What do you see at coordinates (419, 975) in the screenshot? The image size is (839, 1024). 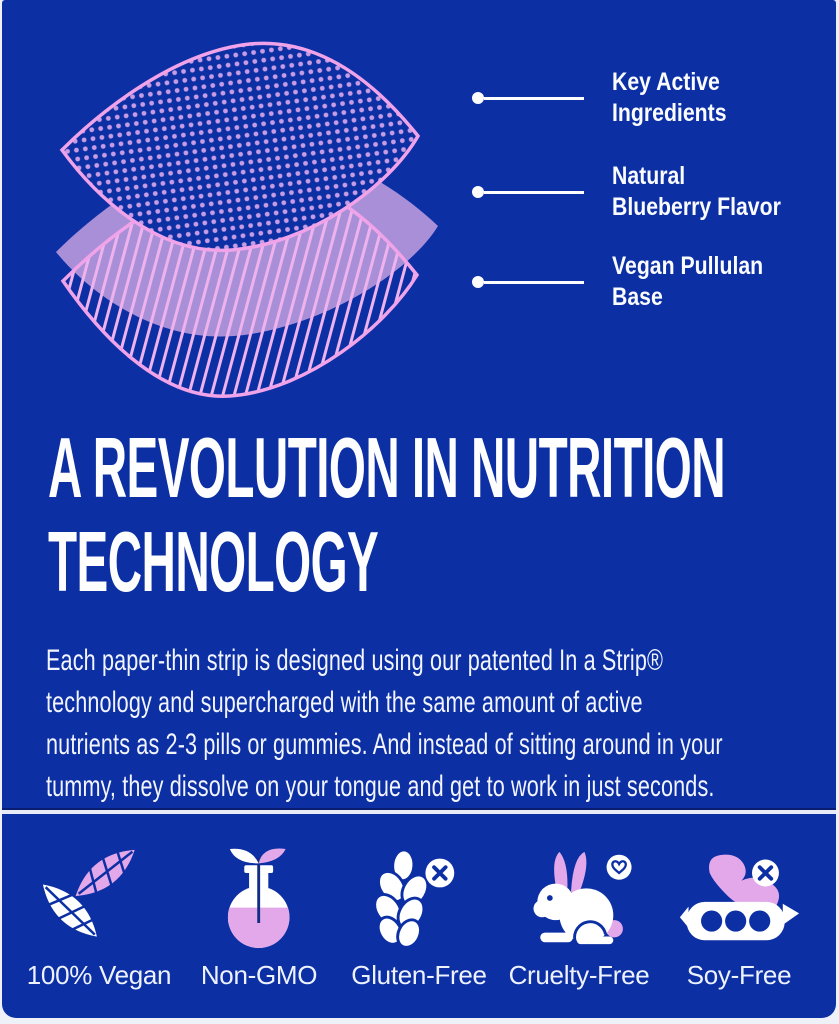 I see `badge-label: Gluten-Free` at bounding box center [419, 975].